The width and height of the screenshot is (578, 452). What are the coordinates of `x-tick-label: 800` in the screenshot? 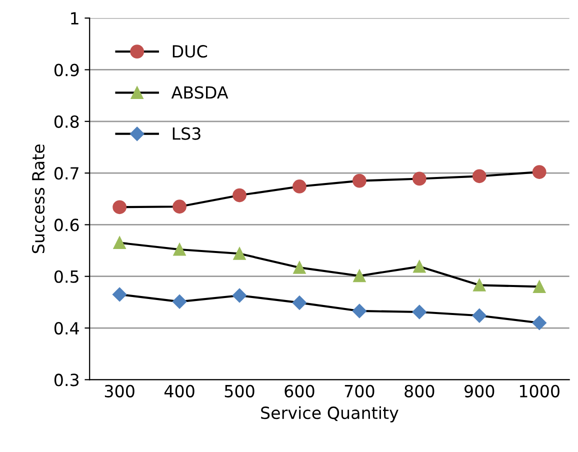 It's located at (419, 391).